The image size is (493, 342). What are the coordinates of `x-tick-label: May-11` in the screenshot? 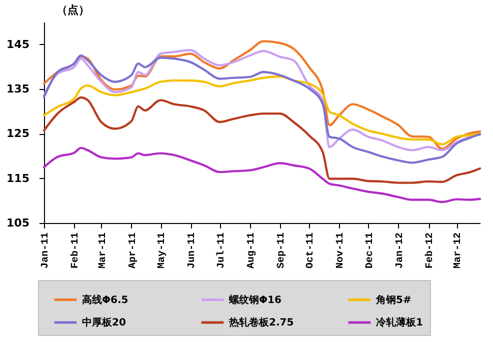 It's located at (162, 250).